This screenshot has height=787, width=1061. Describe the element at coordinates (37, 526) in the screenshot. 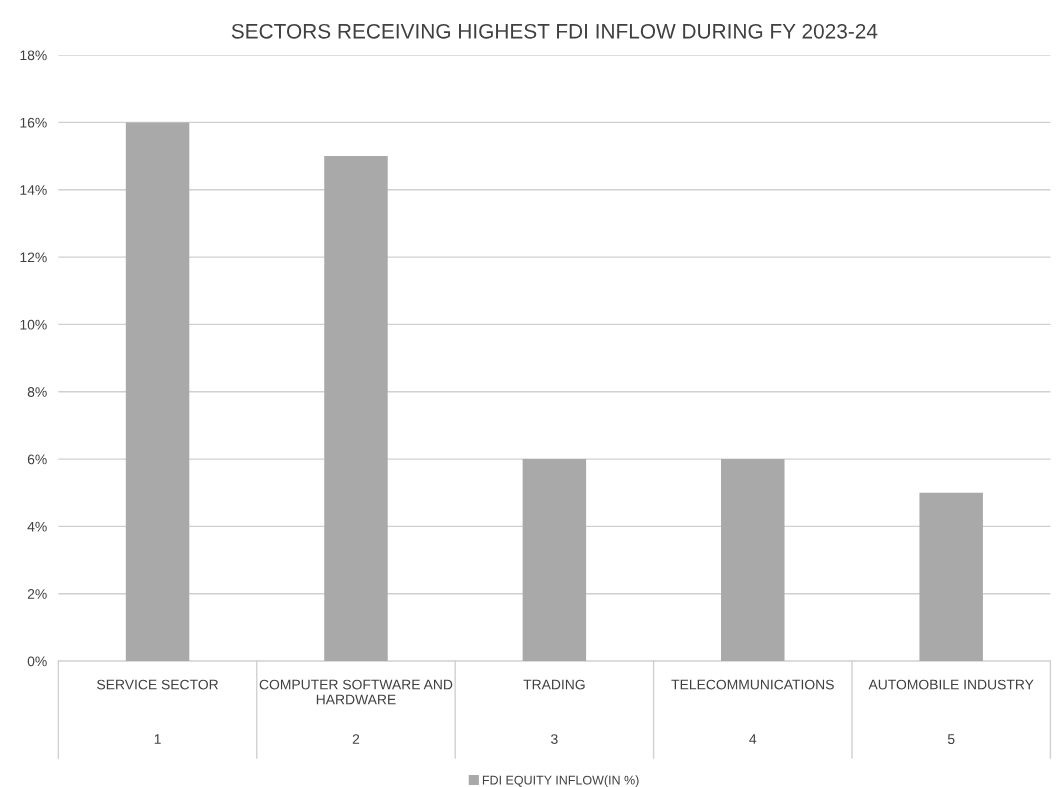

I see `y-tick-label: 4%` at that location.